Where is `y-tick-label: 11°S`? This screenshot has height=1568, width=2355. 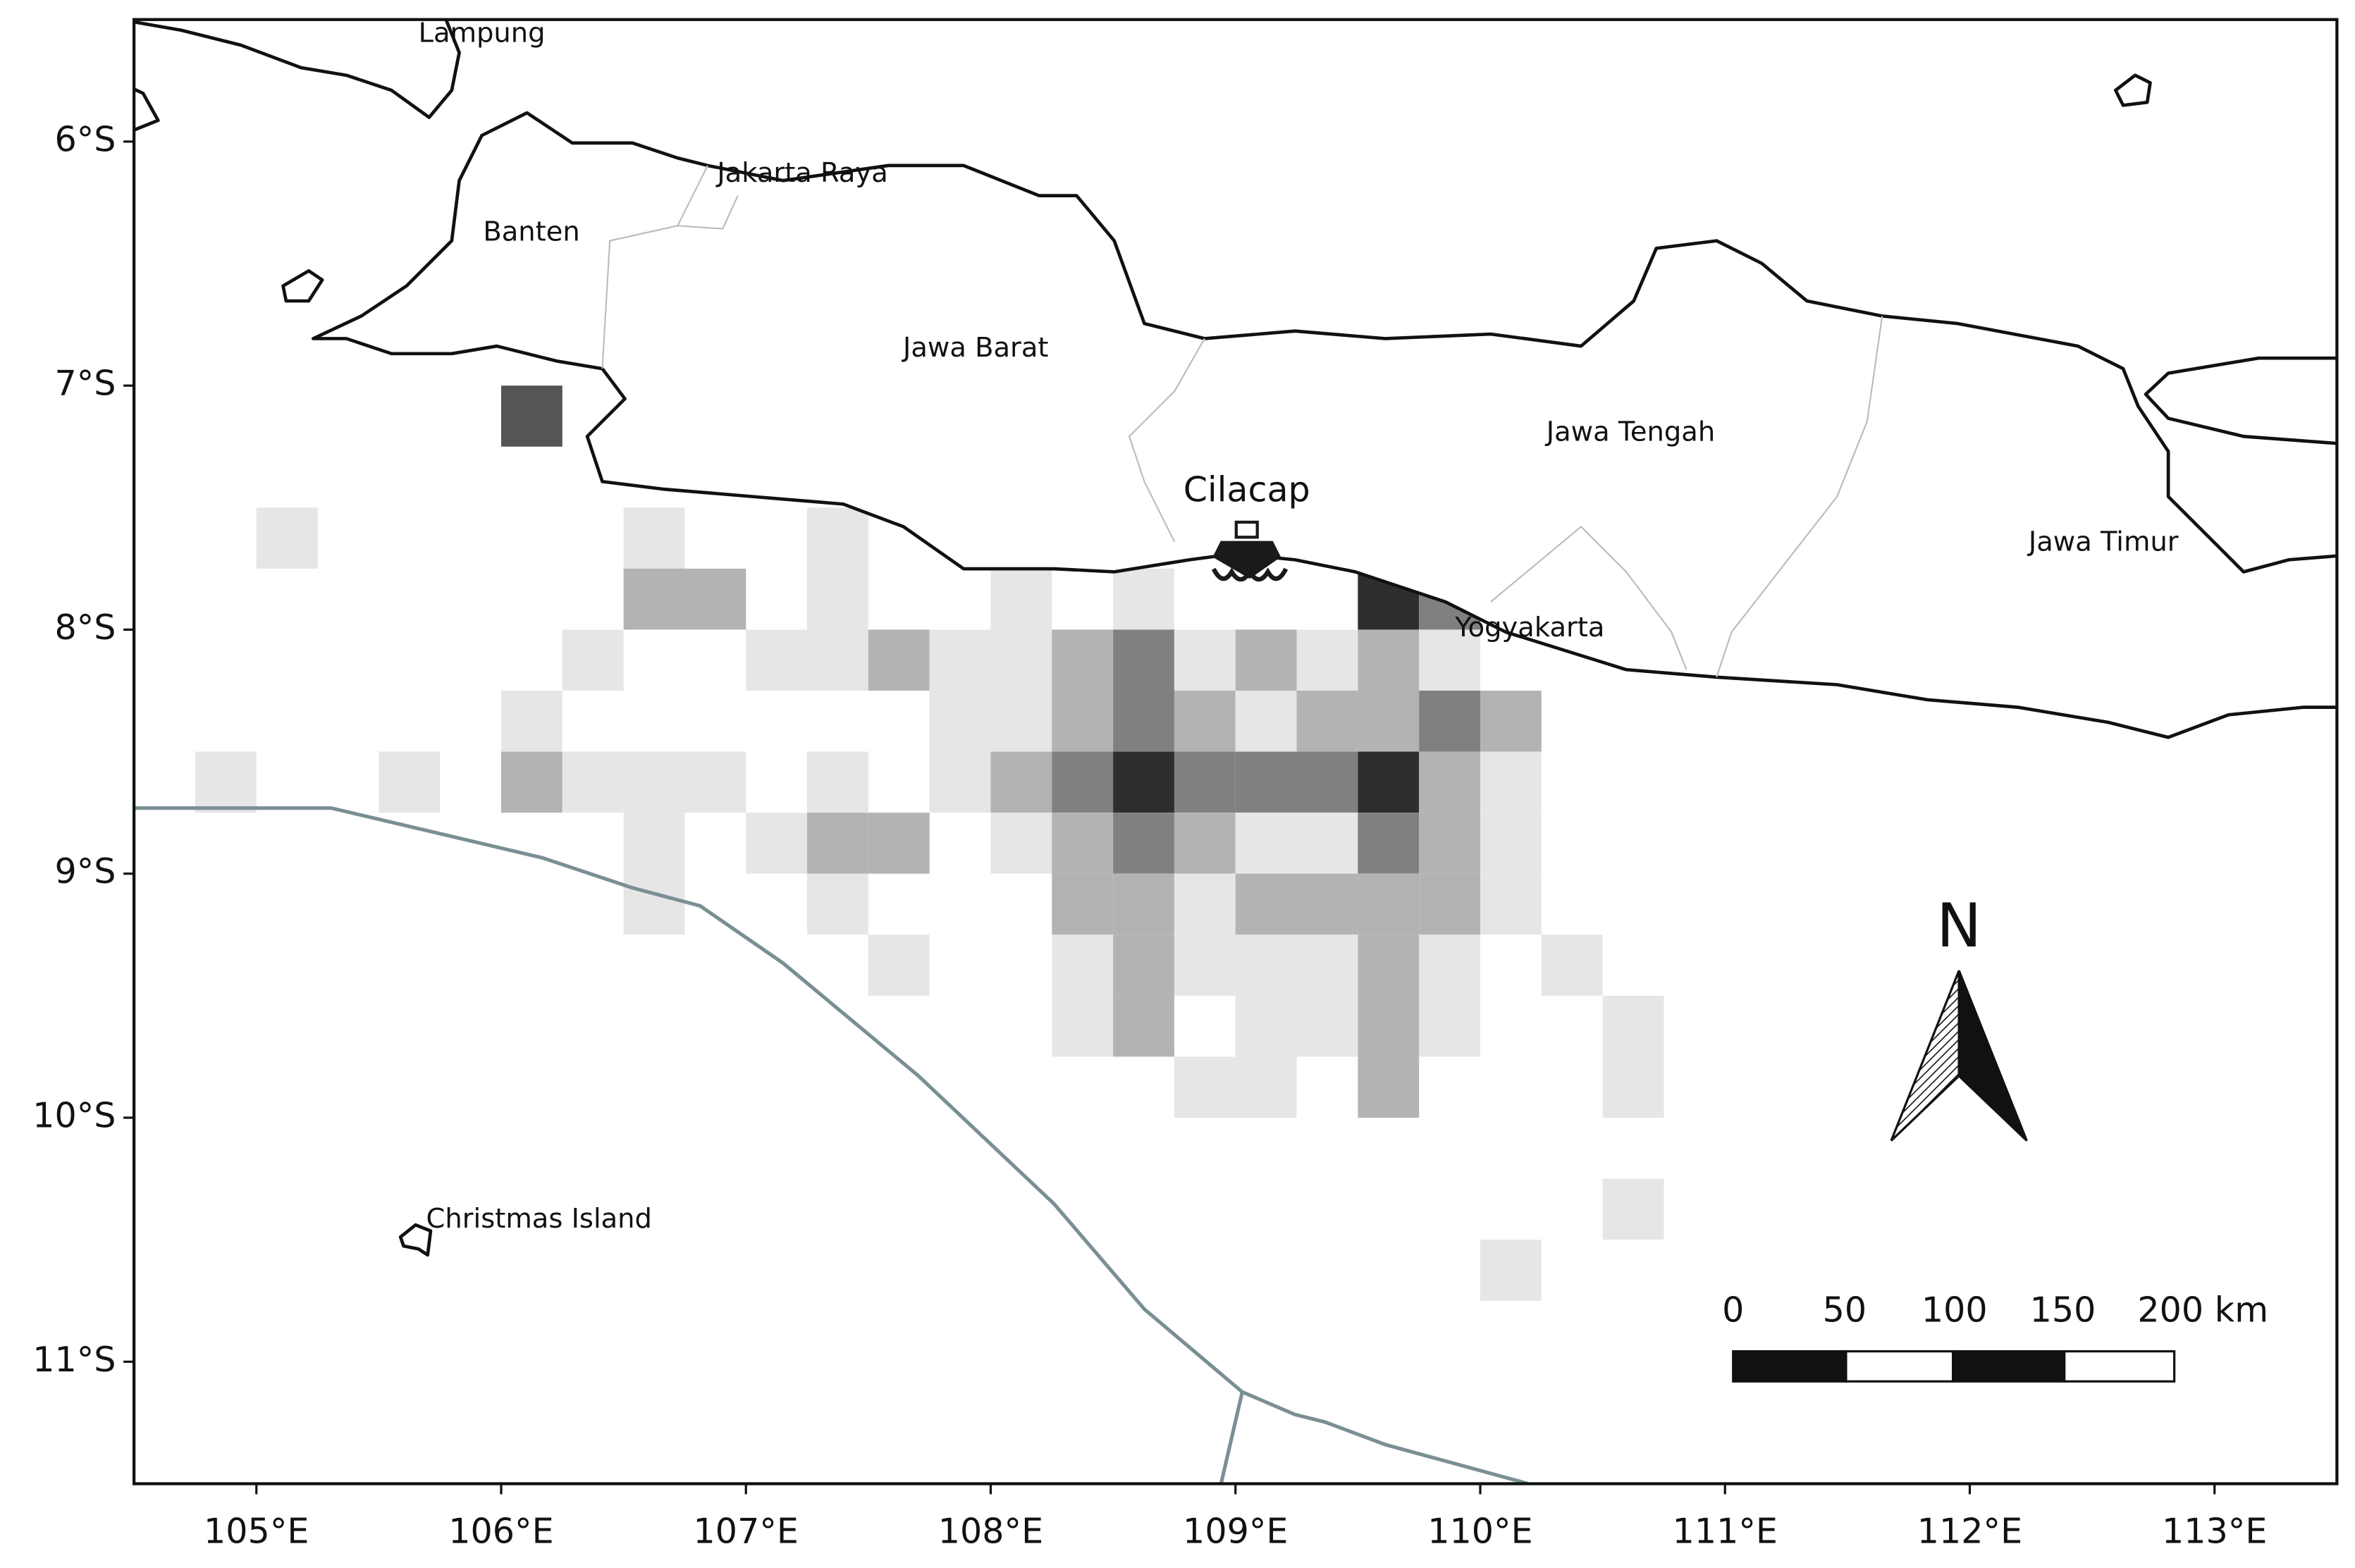
y-tick-label: 11°S is located at coordinates (74, 1359).